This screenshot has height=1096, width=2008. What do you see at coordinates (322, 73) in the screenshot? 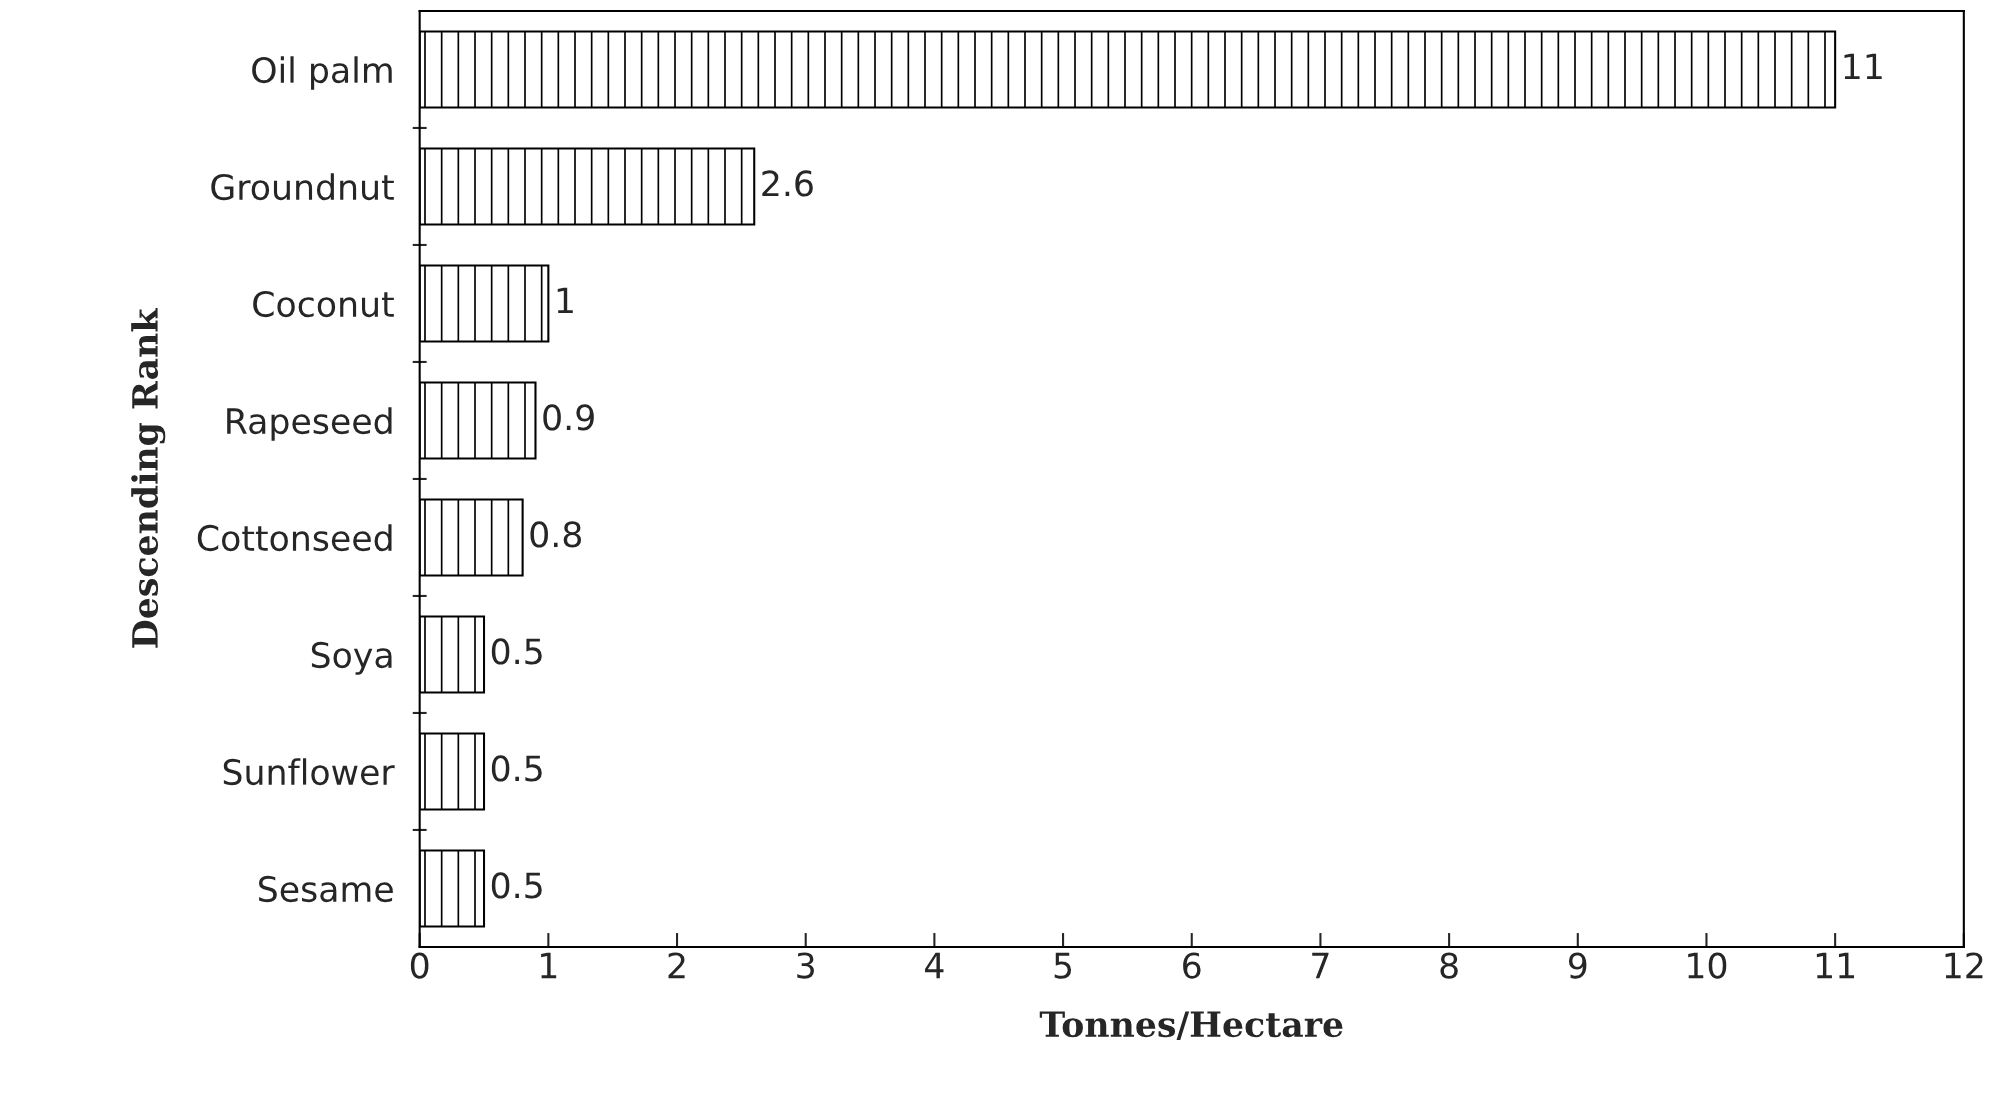
I see `y-tick-label: Oil palm` at bounding box center [322, 73].